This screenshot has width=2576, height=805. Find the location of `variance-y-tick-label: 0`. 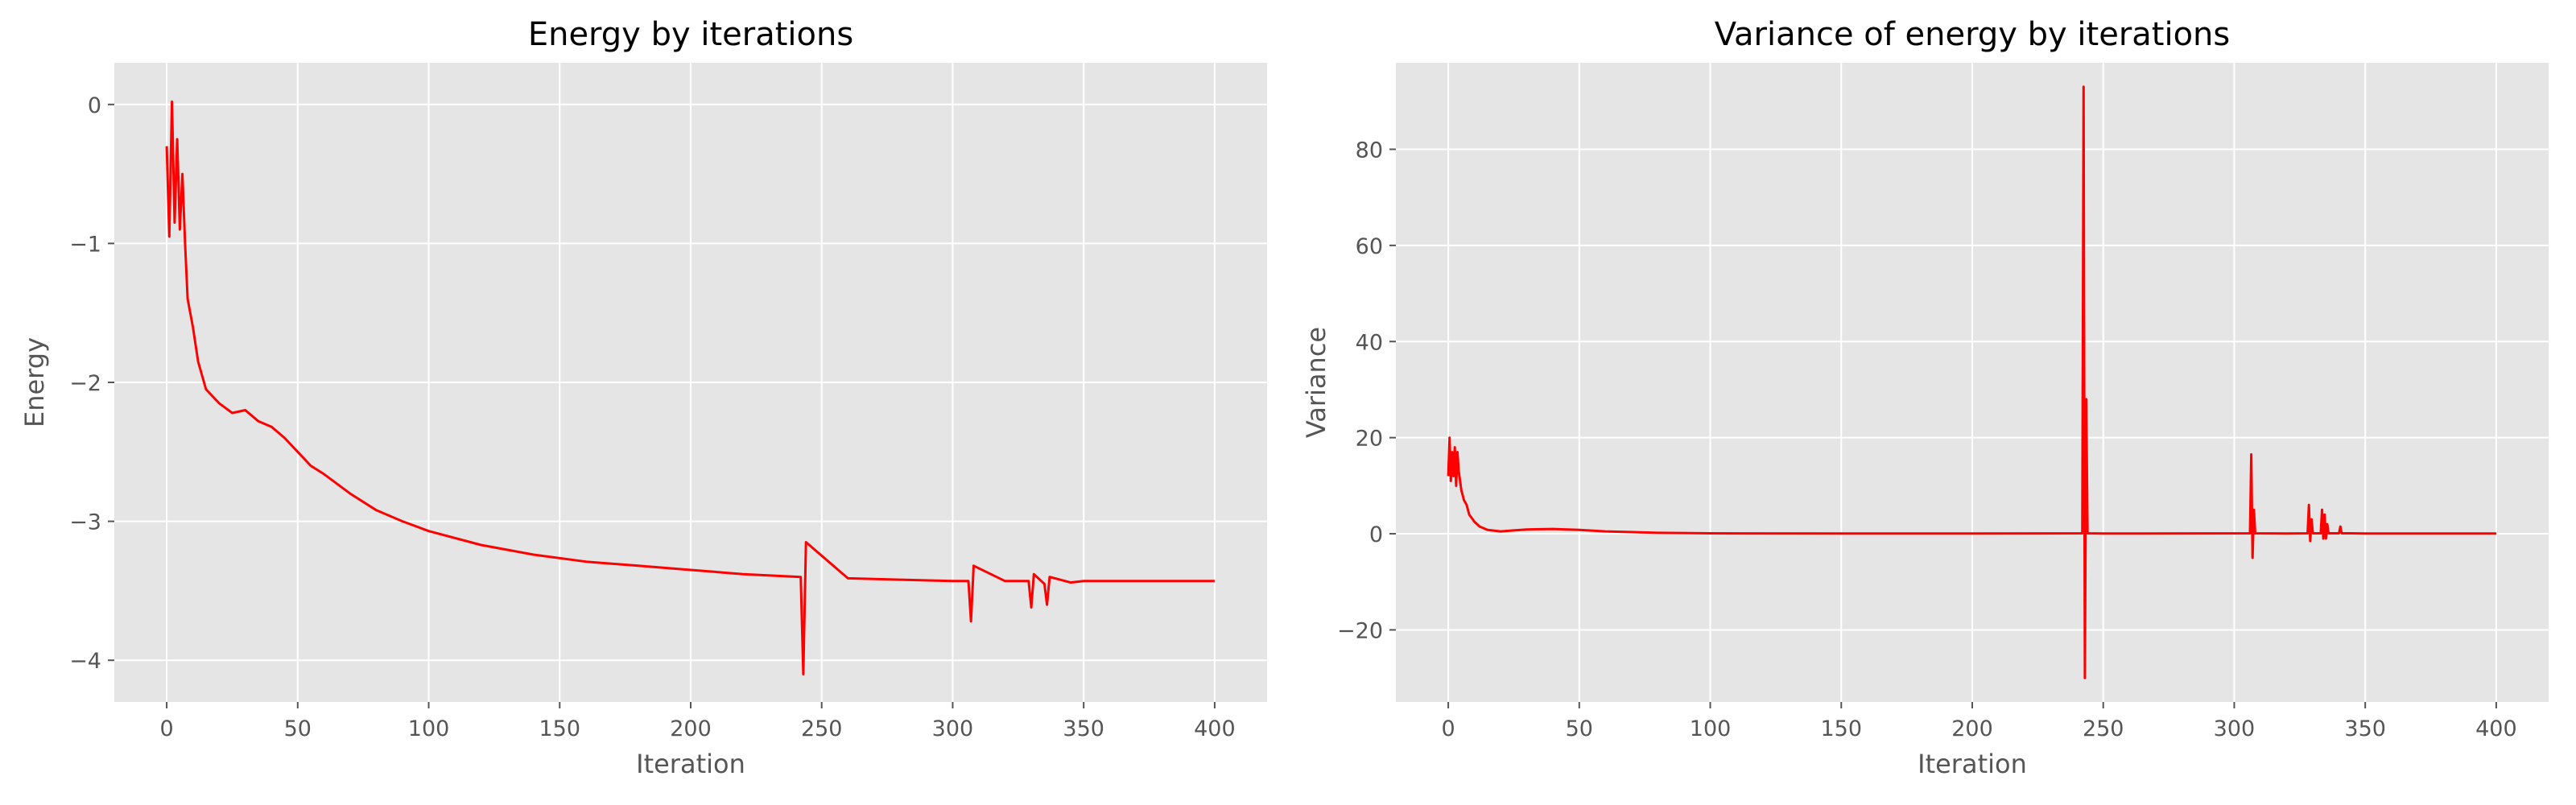

variance-y-tick-label: 0 is located at coordinates (1376, 534).